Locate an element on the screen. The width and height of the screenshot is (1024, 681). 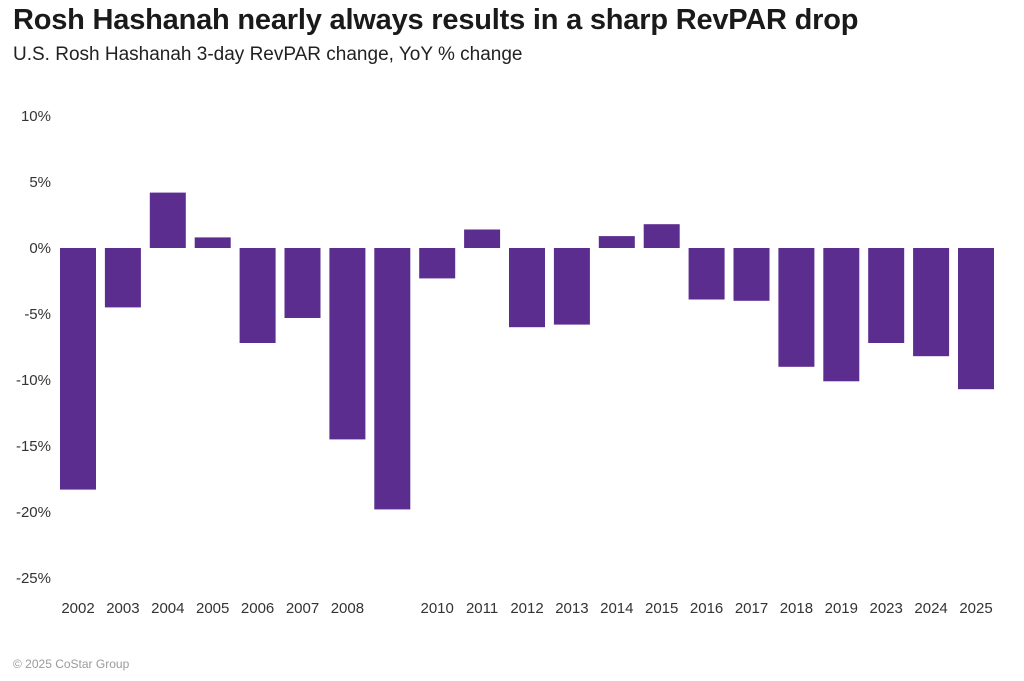
y-tick-label: 10% is located at coordinates (36, 116).